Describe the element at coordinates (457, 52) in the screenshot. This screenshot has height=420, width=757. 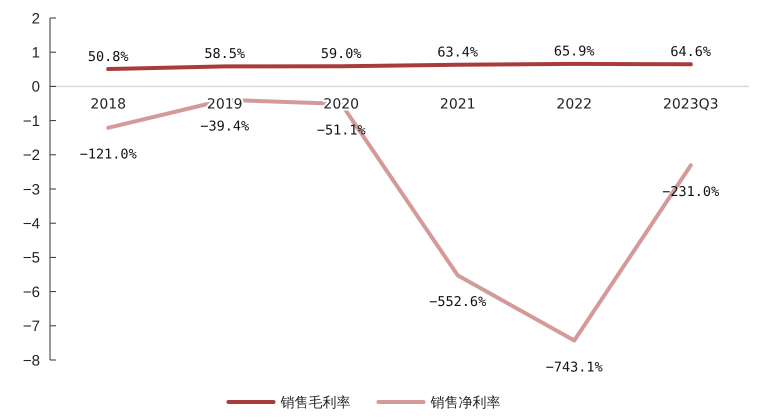
I see `data-label: 63.4%` at that location.